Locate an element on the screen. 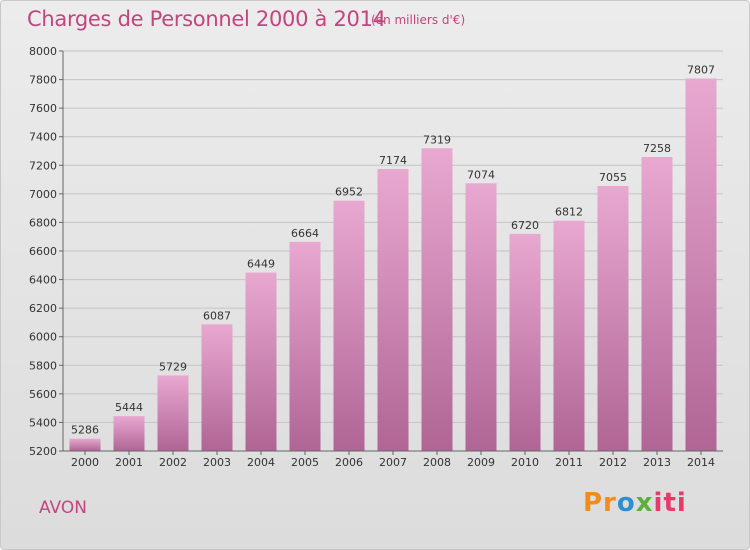 The image size is (750, 550). place-name: AVON is located at coordinates (63, 508).